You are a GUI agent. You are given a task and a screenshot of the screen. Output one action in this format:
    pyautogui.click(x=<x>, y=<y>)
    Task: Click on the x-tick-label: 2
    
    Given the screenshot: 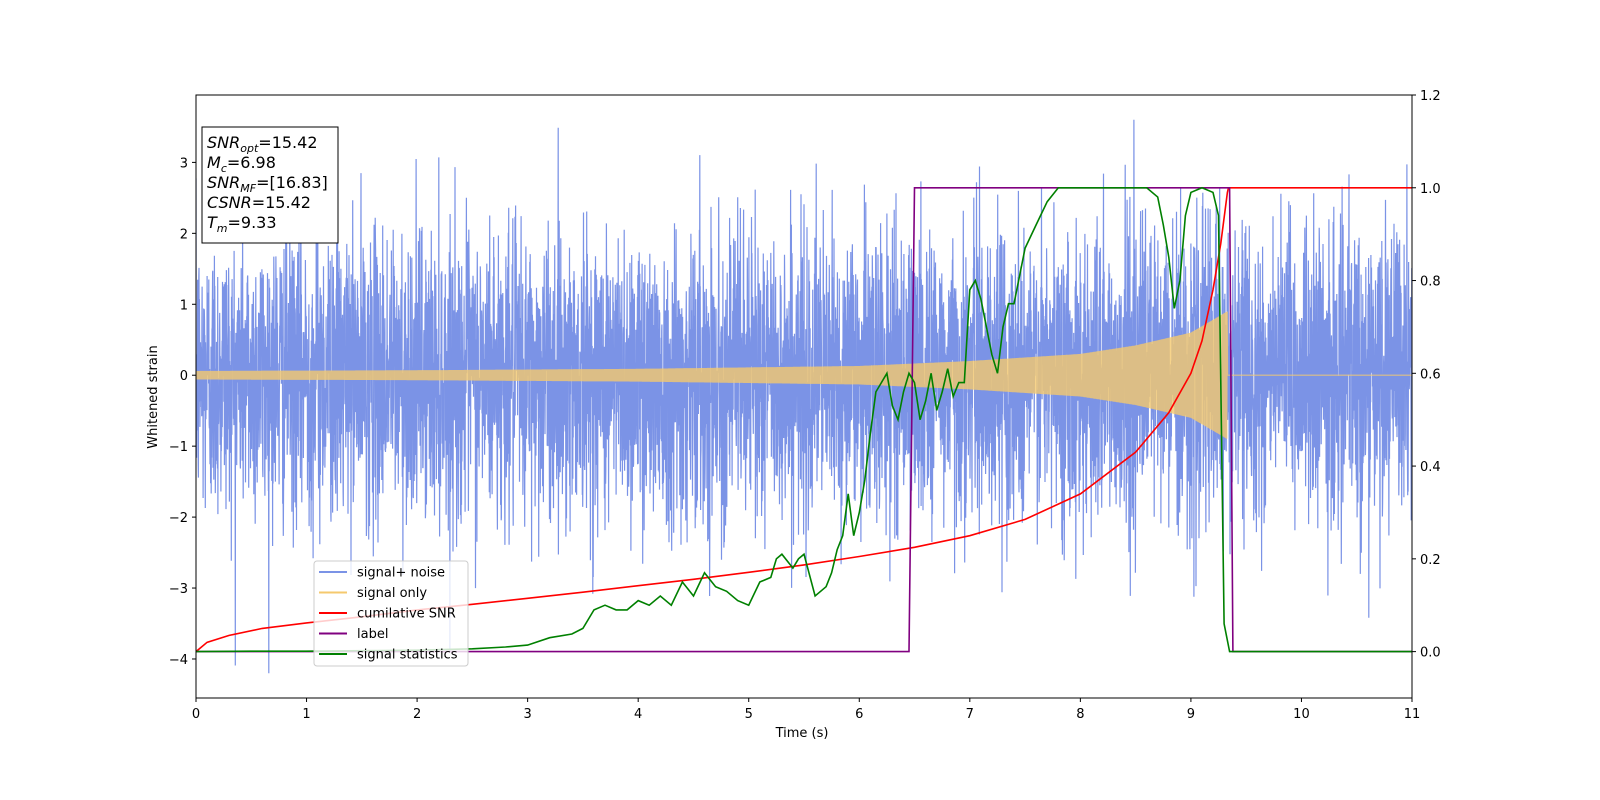 What is the action you would take?
    pyautogui.click(x=417, y=714)
    